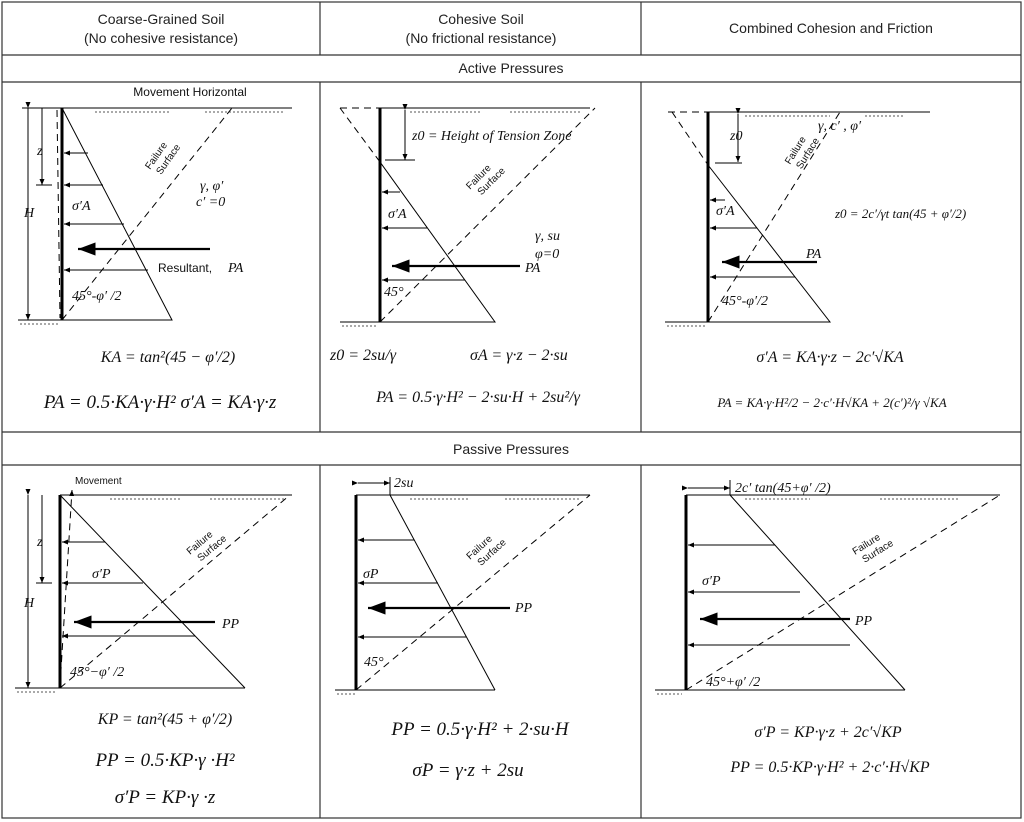 Image resolution: width=1024 pixels, height=822 pixels. Describe the element at coordinates (403, 483) in the screenshot. I see `dim-label: 2su` at that location.